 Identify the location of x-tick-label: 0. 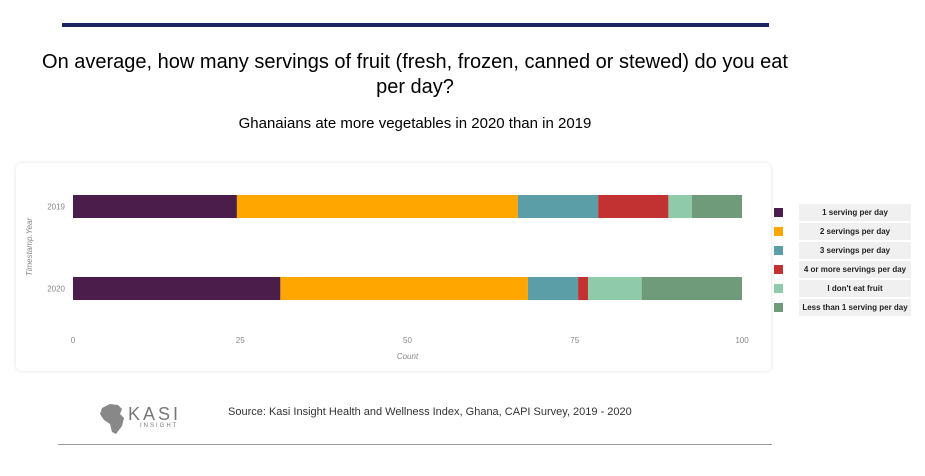
(73, 340).